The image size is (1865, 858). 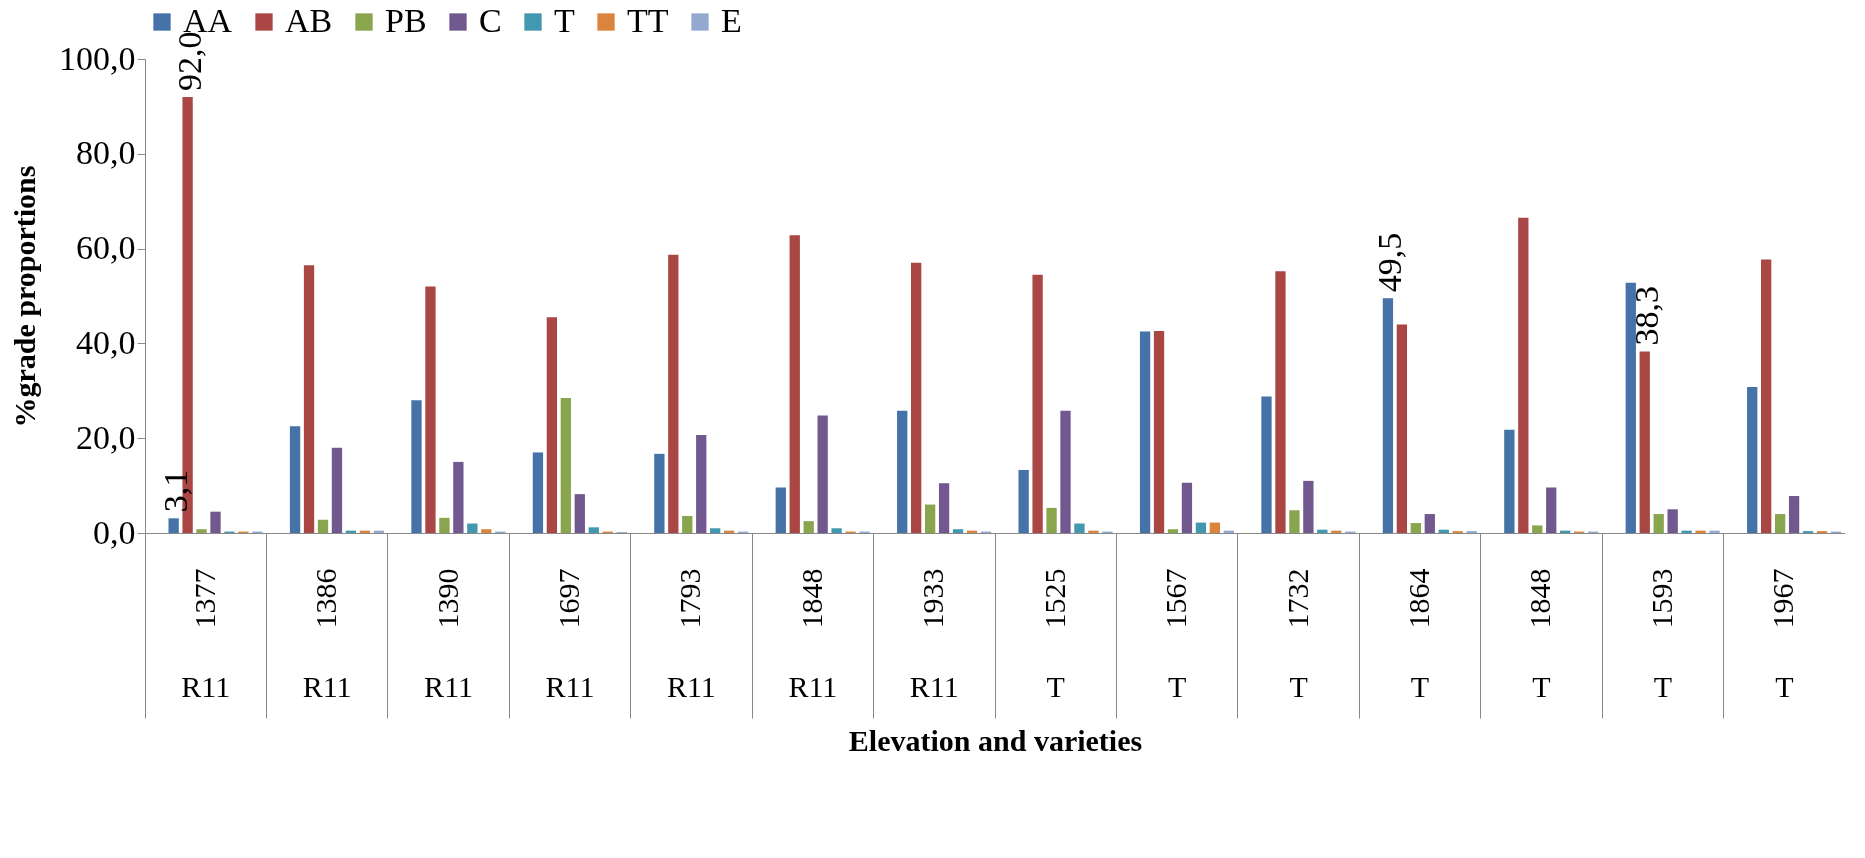 What do you see at coordinates (1054, 598) in the screenshot?
I see `x-tick-label: 1525` at bounding box center [1054, 598].